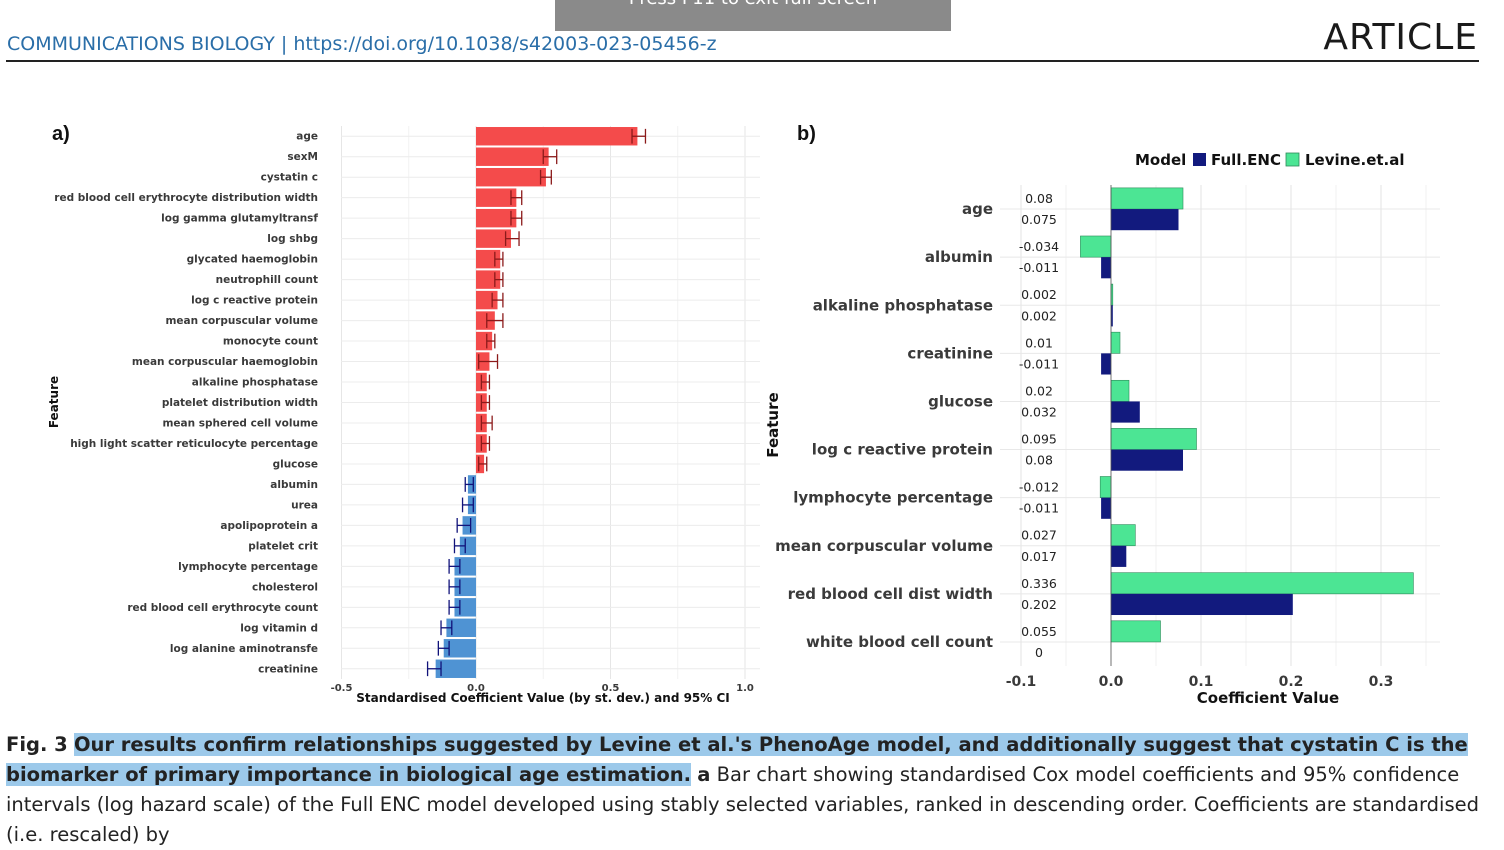  I want to click on tick-label-category: lymphocyte percentage, so click(893, 498).